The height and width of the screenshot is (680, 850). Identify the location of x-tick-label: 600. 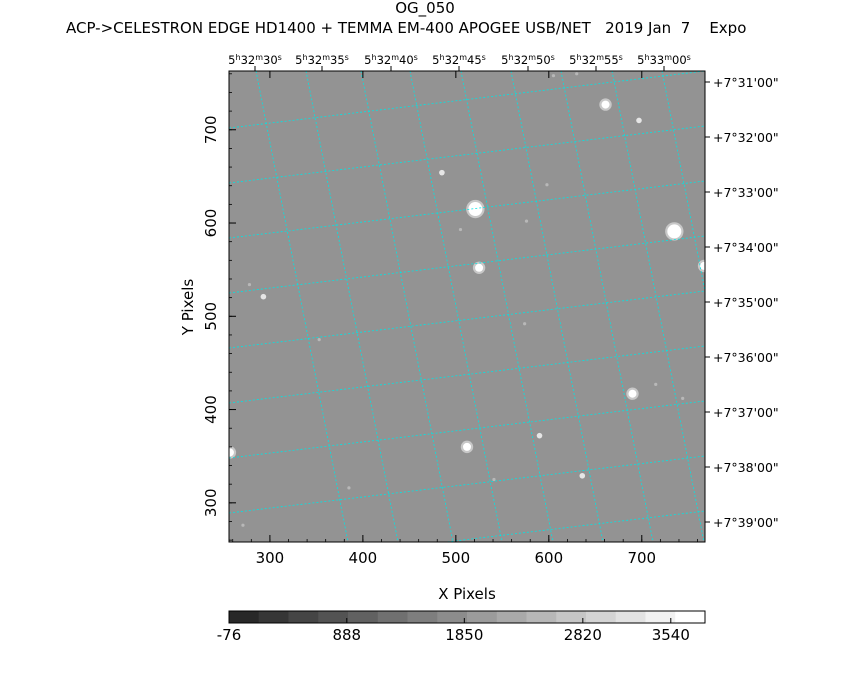
(548, 558).